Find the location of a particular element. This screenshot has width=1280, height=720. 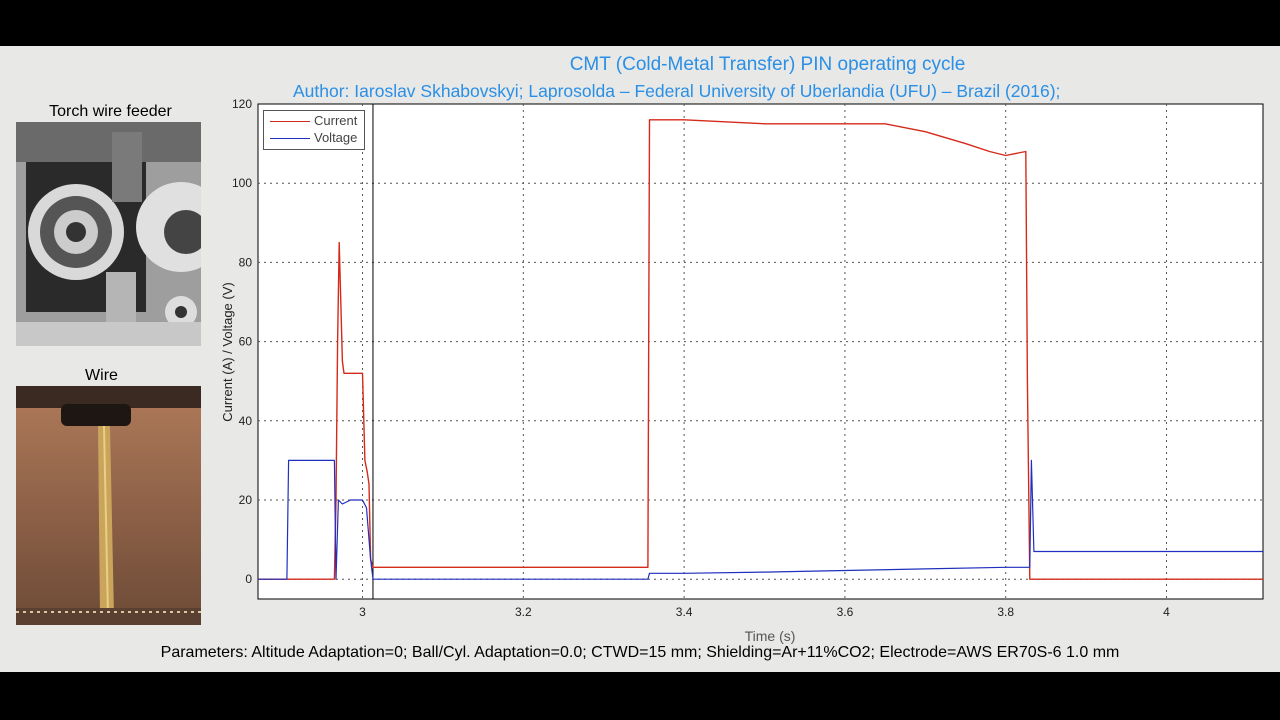

y-tick-label: 120 is located at coordinates (242, 104).